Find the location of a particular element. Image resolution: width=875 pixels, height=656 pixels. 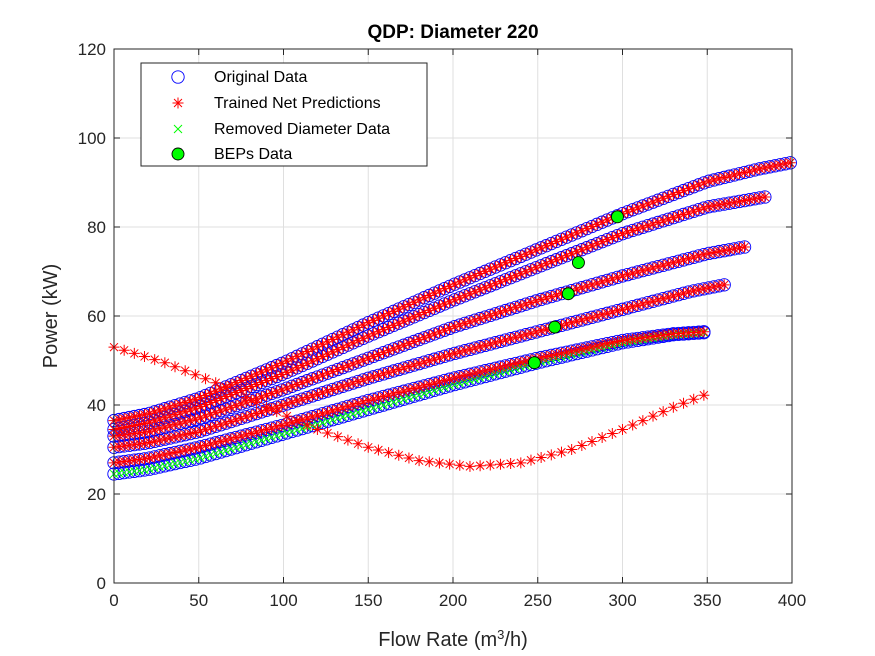

x-tick-label: 50 is located at coordinates (198, 600).